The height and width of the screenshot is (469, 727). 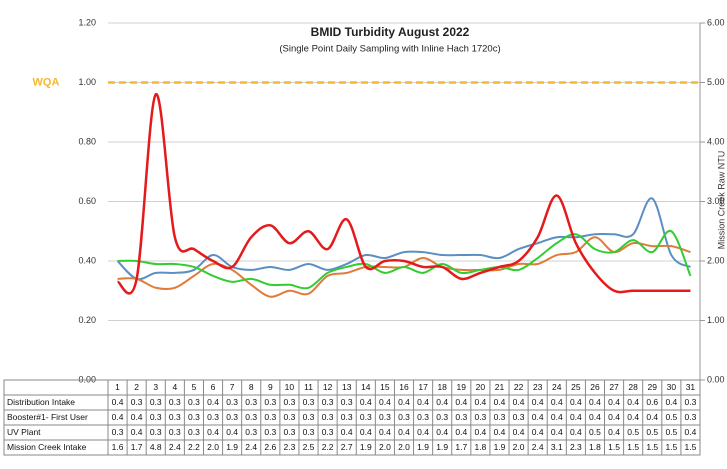 I want to click on x-tick-label: 26, so click(x=595, y=387).